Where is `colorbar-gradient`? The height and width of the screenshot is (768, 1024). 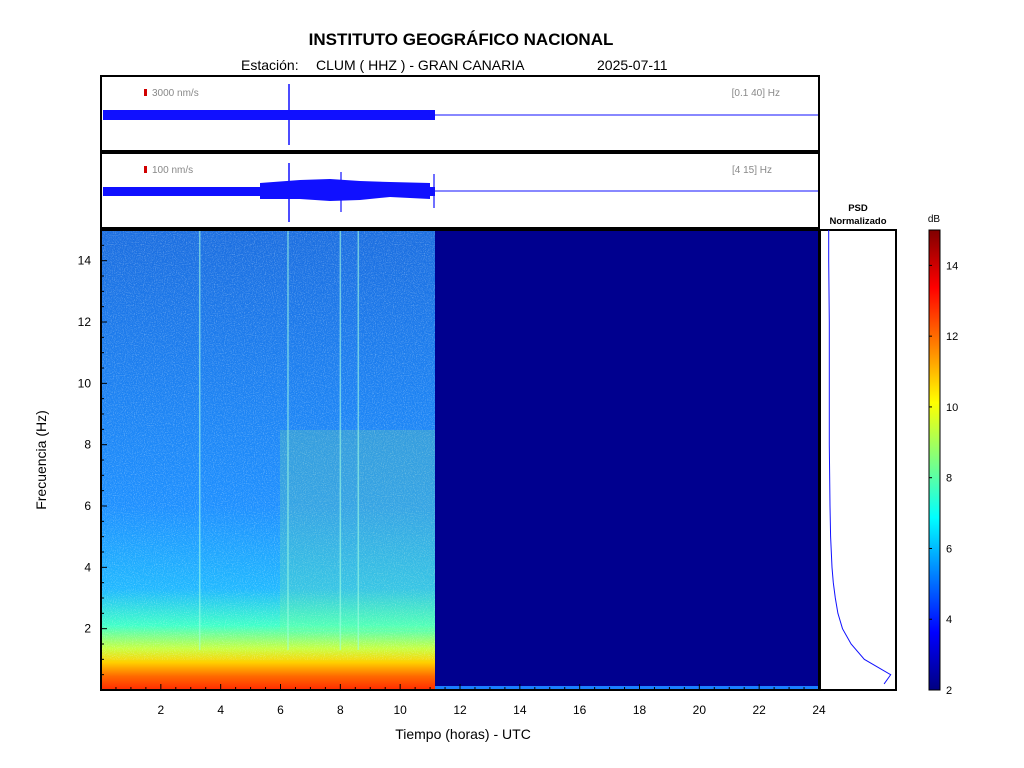 colorbar-gradient is located at coordinates (934, 460).